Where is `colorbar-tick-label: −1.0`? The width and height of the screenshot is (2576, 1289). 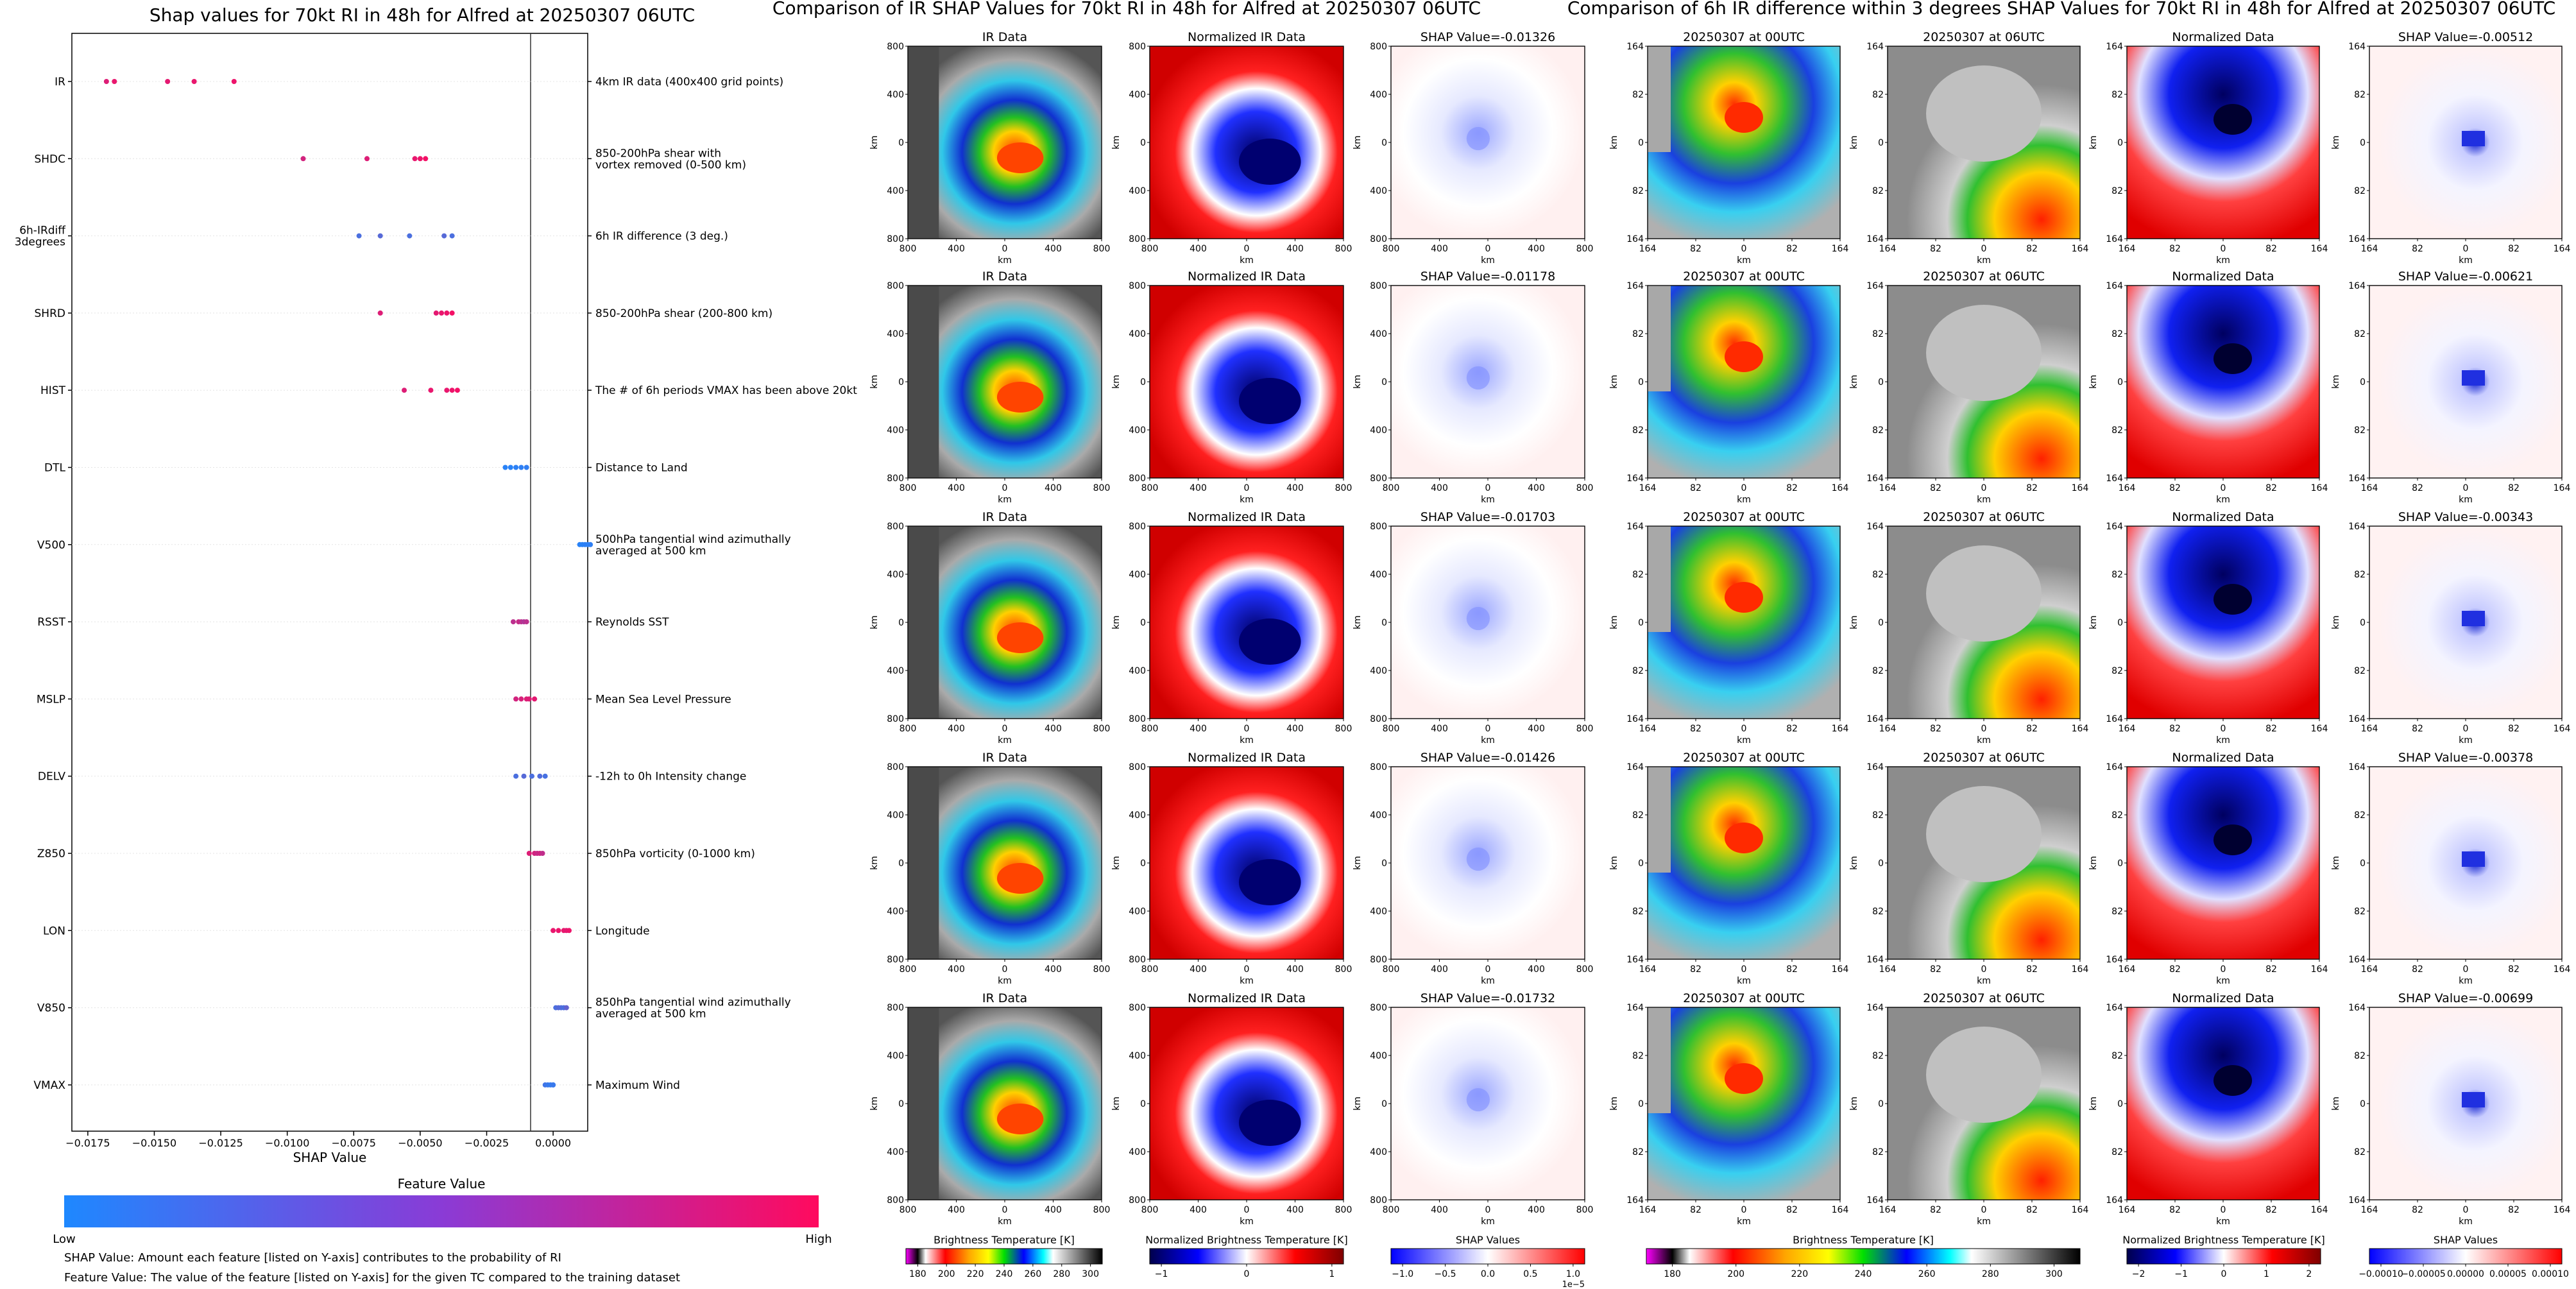
colorbar-tick-label: −1.0 is located at coordinates (1402, 1274).